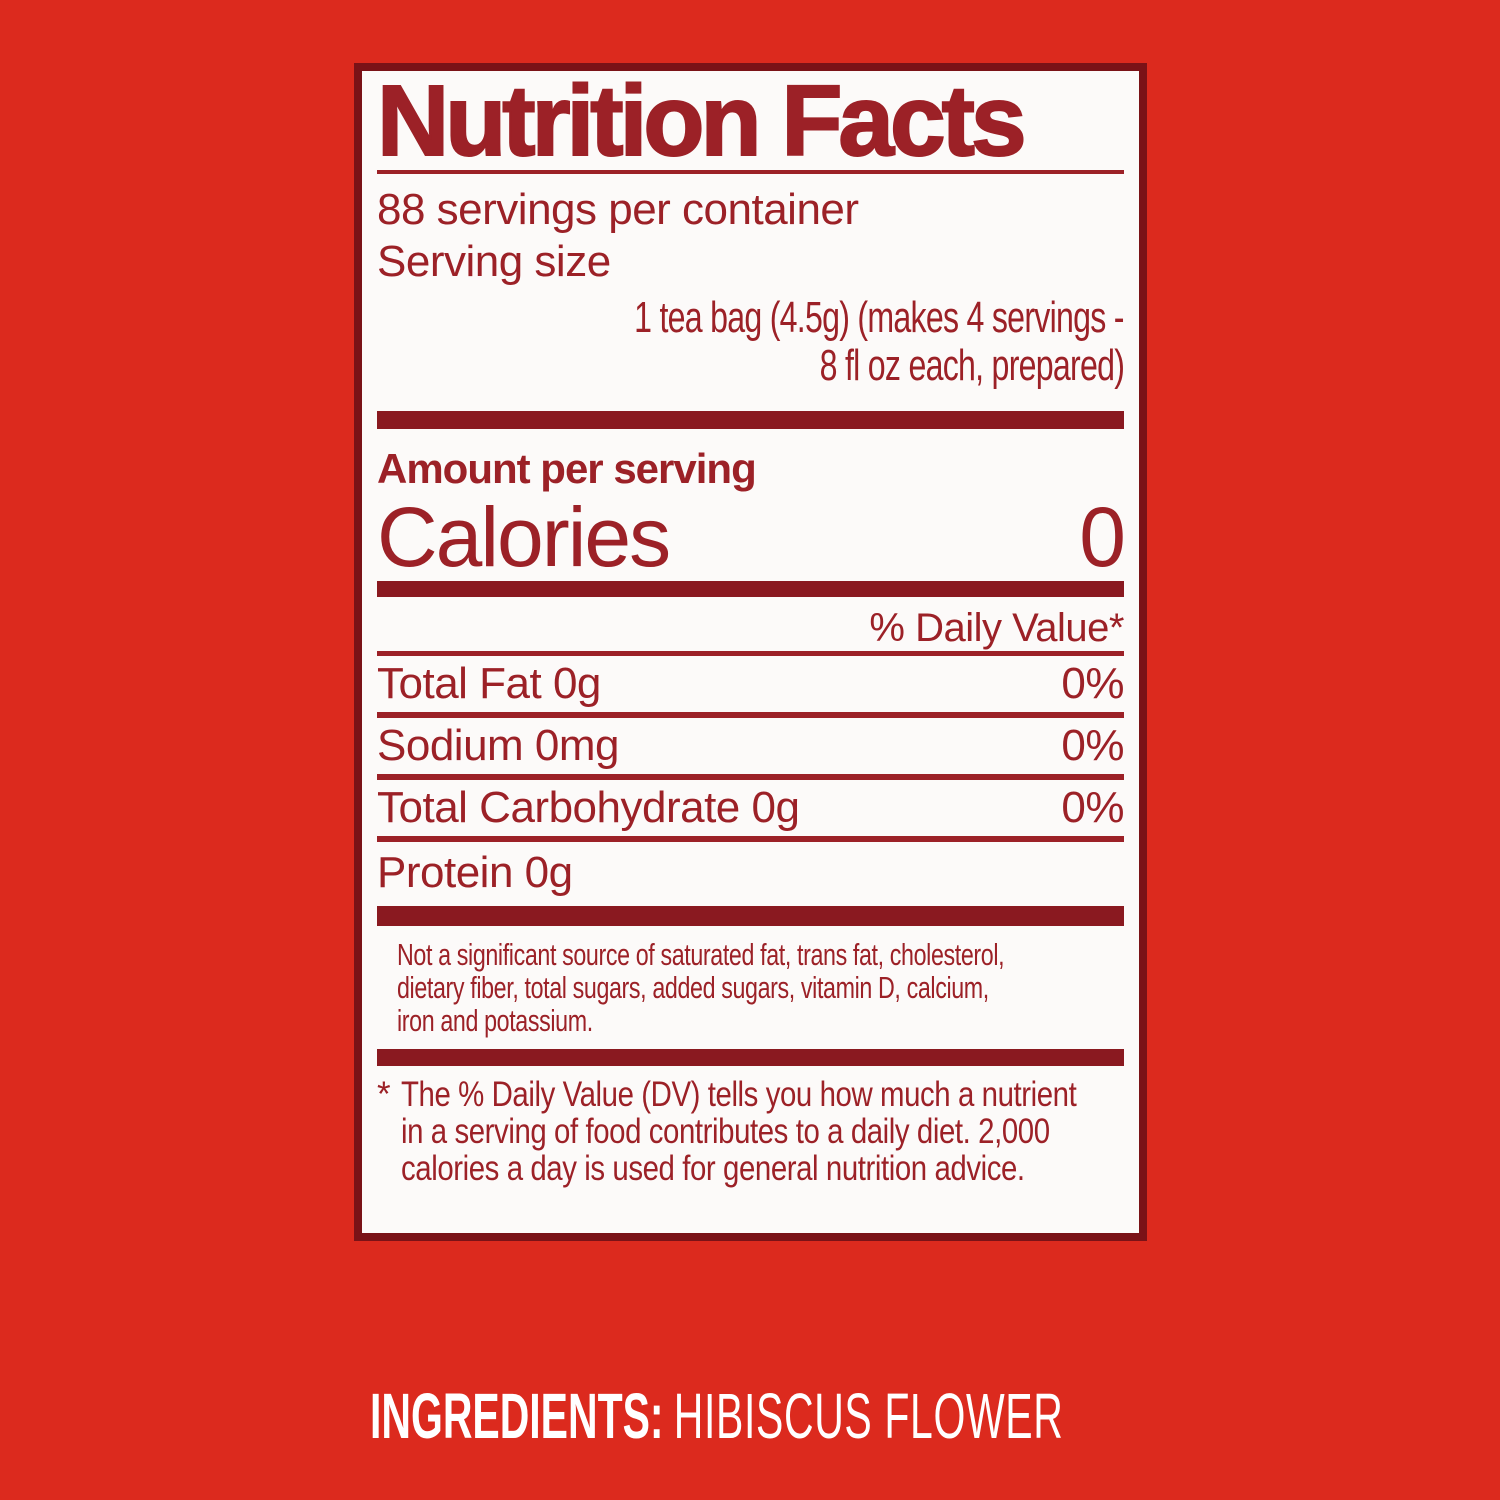 This screenshot has width=1500, height=1500. I want to click on nutrition-facts-title: Nutrition Facts, so click(702, 121).